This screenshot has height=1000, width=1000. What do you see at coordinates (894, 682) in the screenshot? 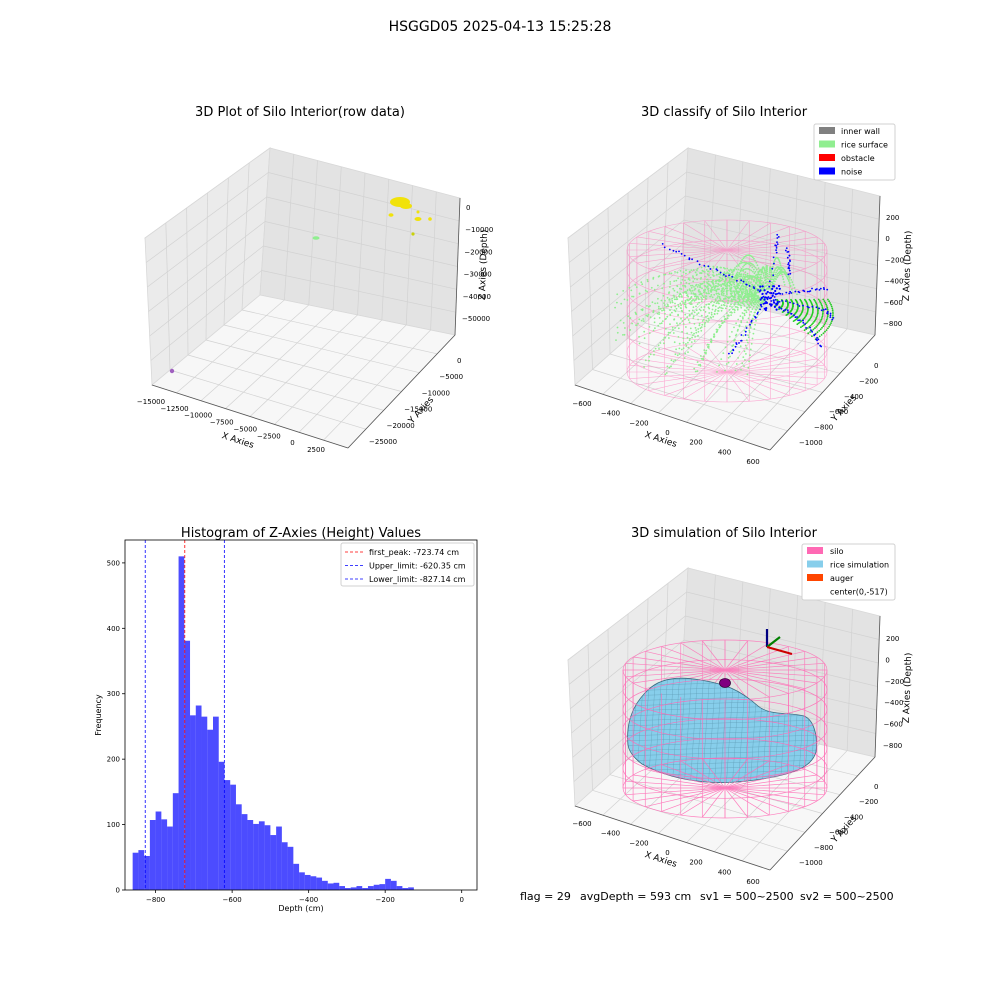
I see `sim-z-tick-label: −200` at bounding box center [894, 682].